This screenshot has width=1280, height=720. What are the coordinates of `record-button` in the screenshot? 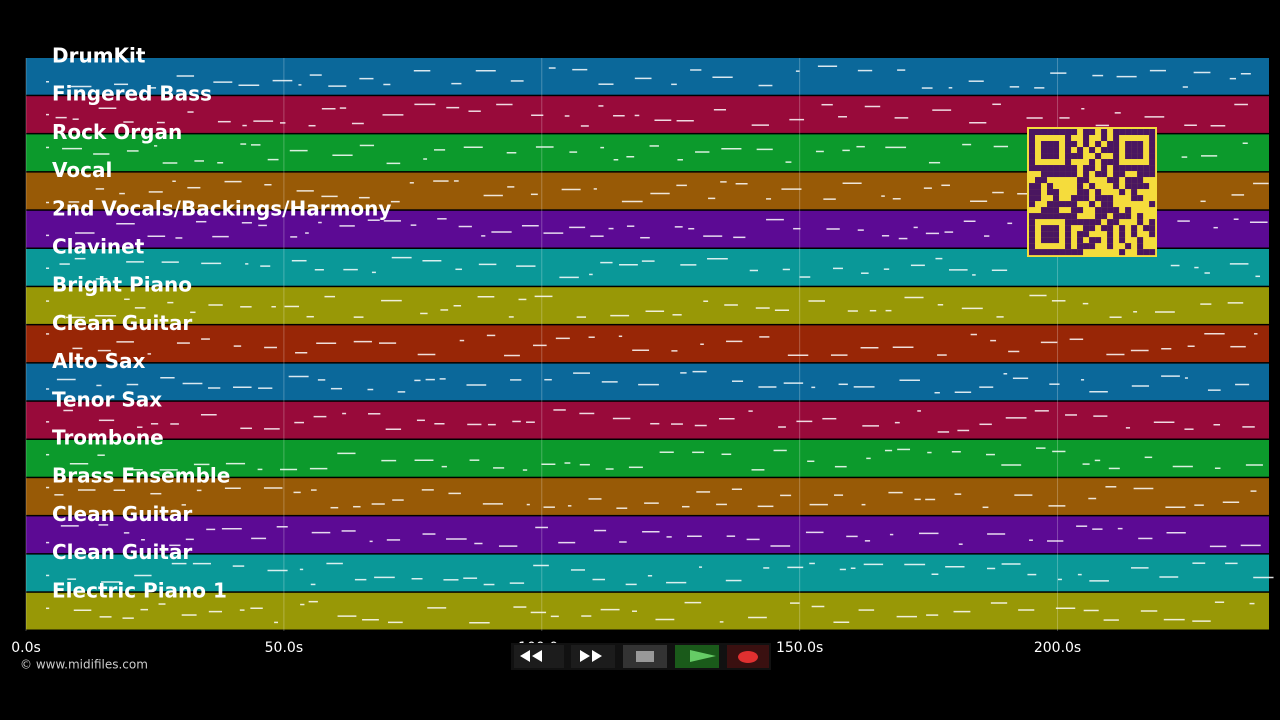 It's located at (748, 656).